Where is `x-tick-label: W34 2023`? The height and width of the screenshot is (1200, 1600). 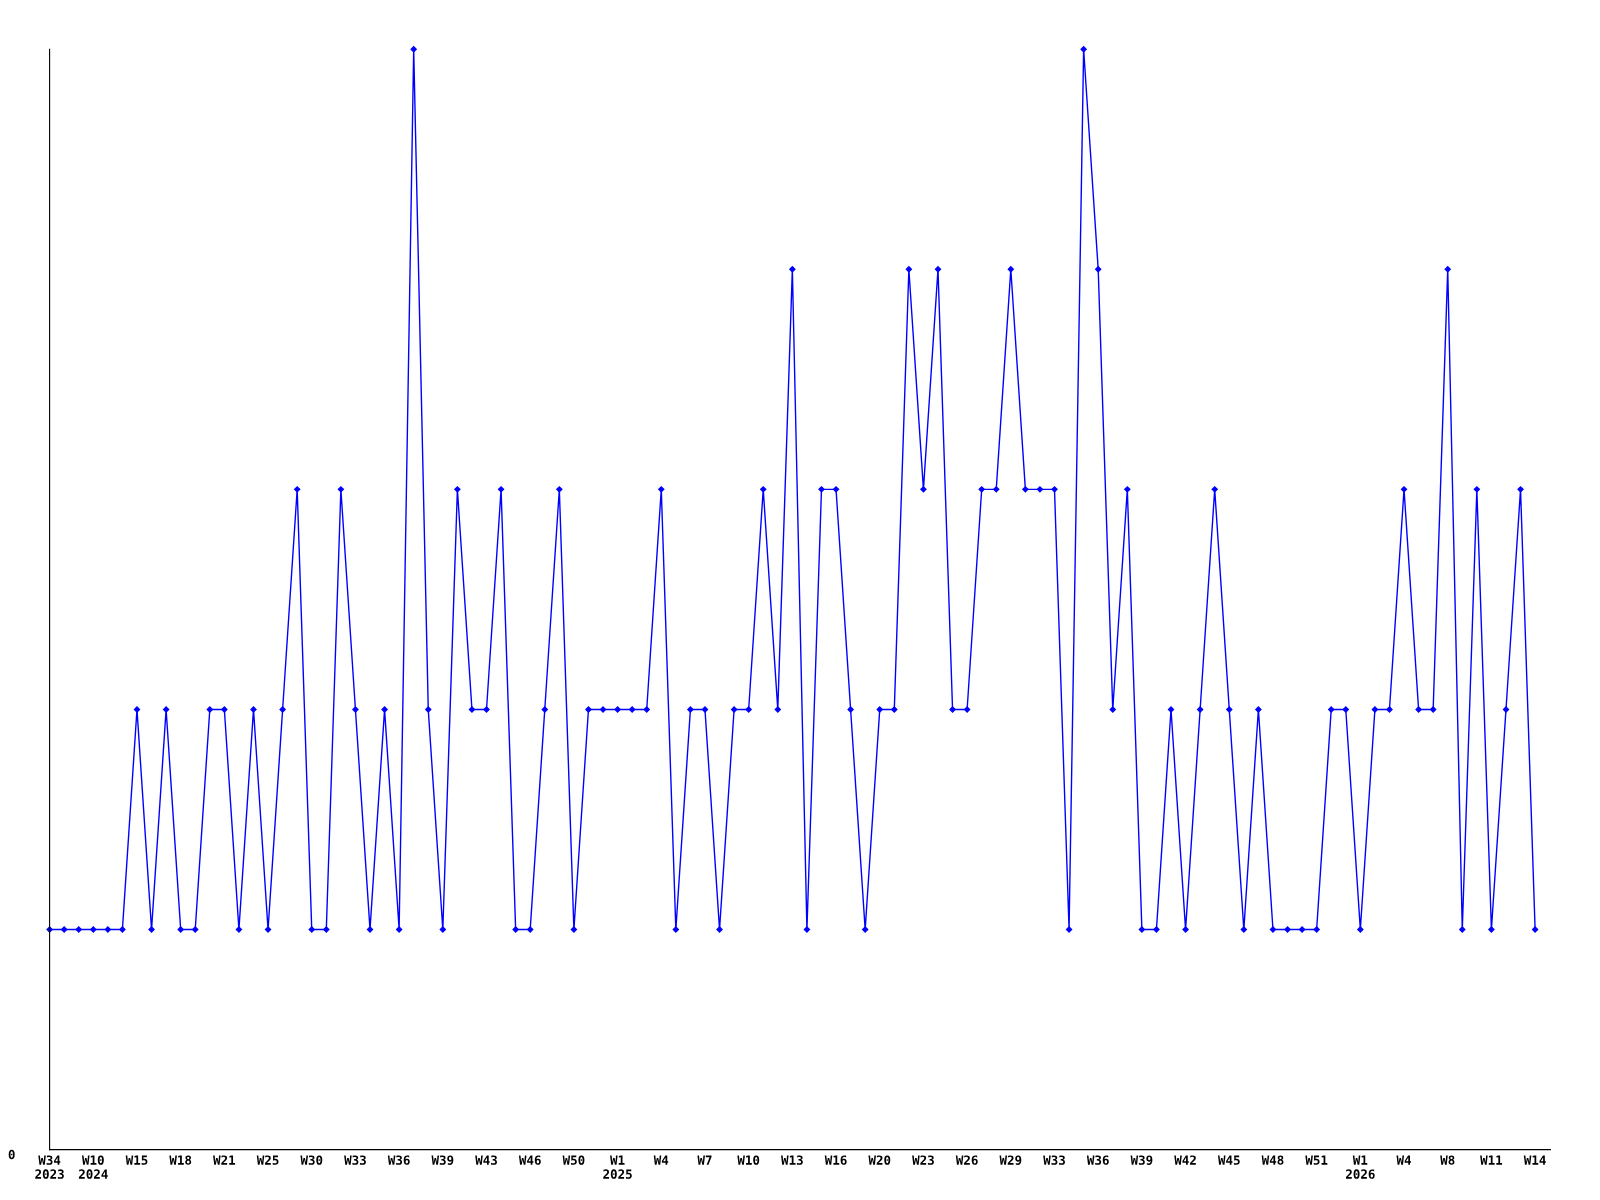
x-tick-label: W34 2023 is located at coordinates (49, 1167).